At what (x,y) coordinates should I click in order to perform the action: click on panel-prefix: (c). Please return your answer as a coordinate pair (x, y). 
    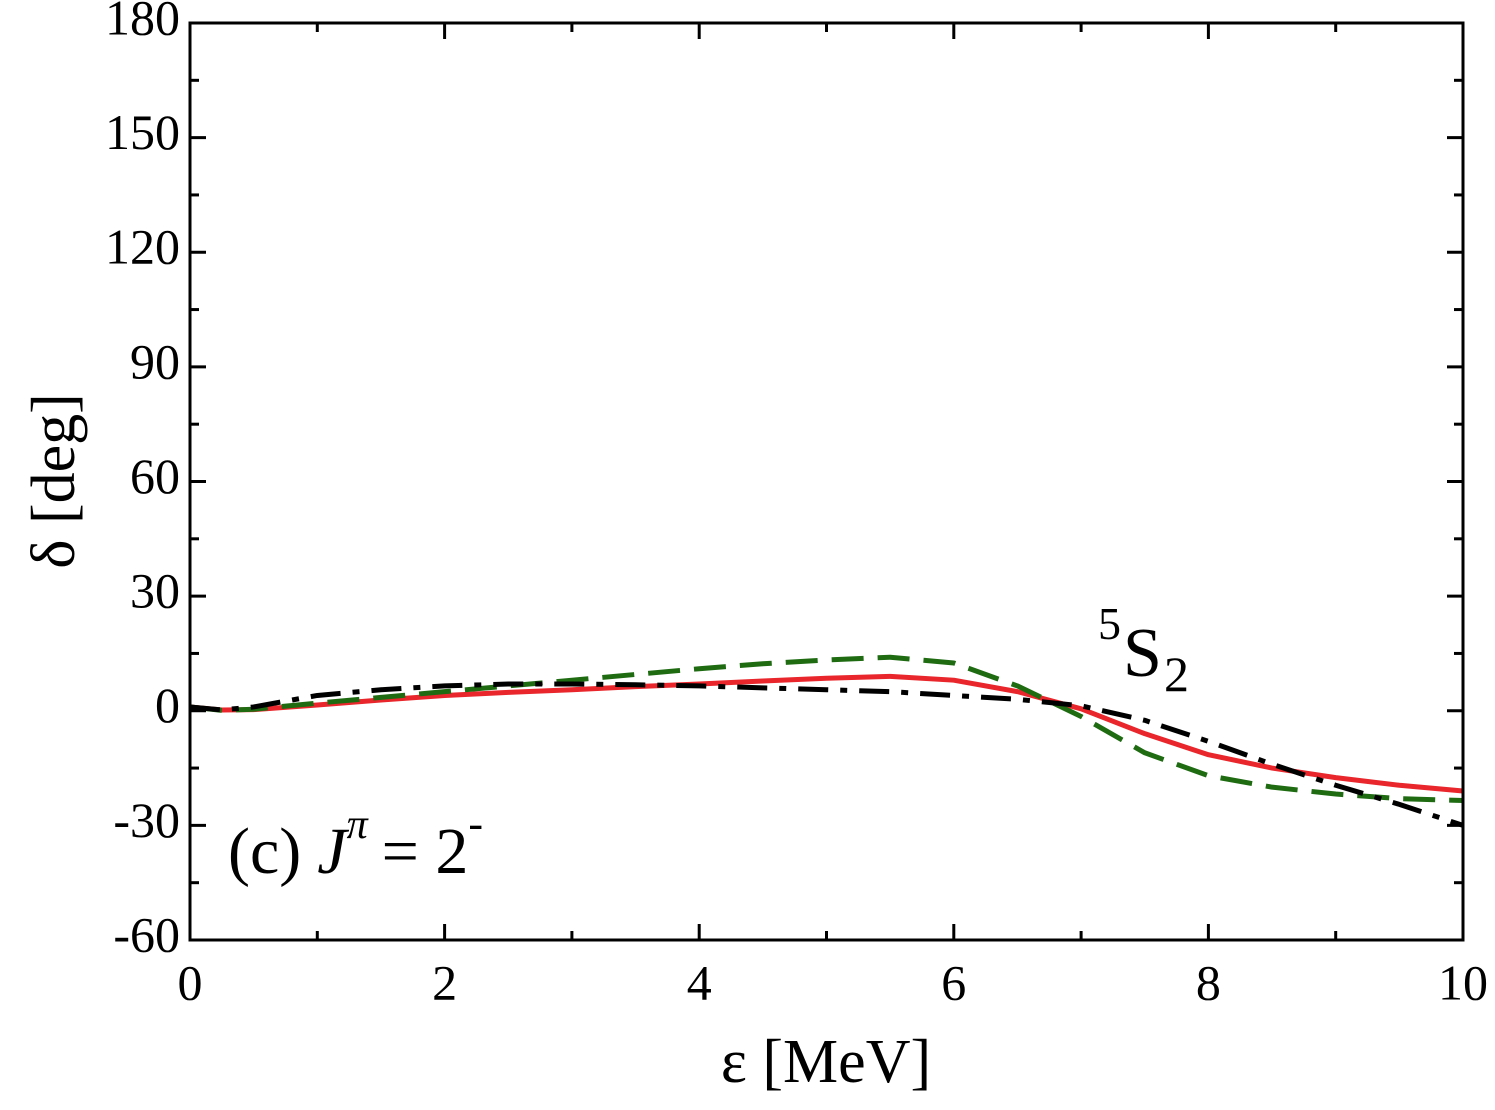
    Looking at the image, I should click on (264, 851).